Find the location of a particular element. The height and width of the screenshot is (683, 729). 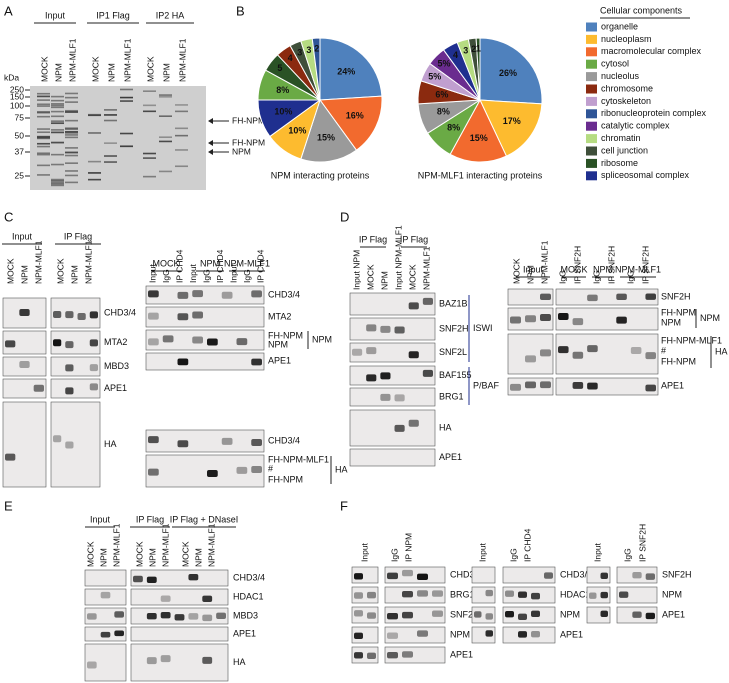

arrow-head is located at coordinates (210, 143).